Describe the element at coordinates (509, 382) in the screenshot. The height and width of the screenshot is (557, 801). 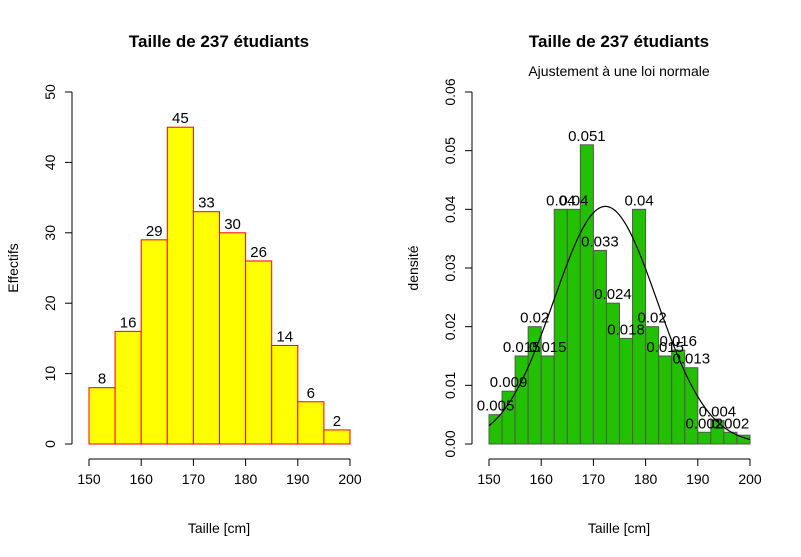
I see `right-bar-label: 0.009` at that location.